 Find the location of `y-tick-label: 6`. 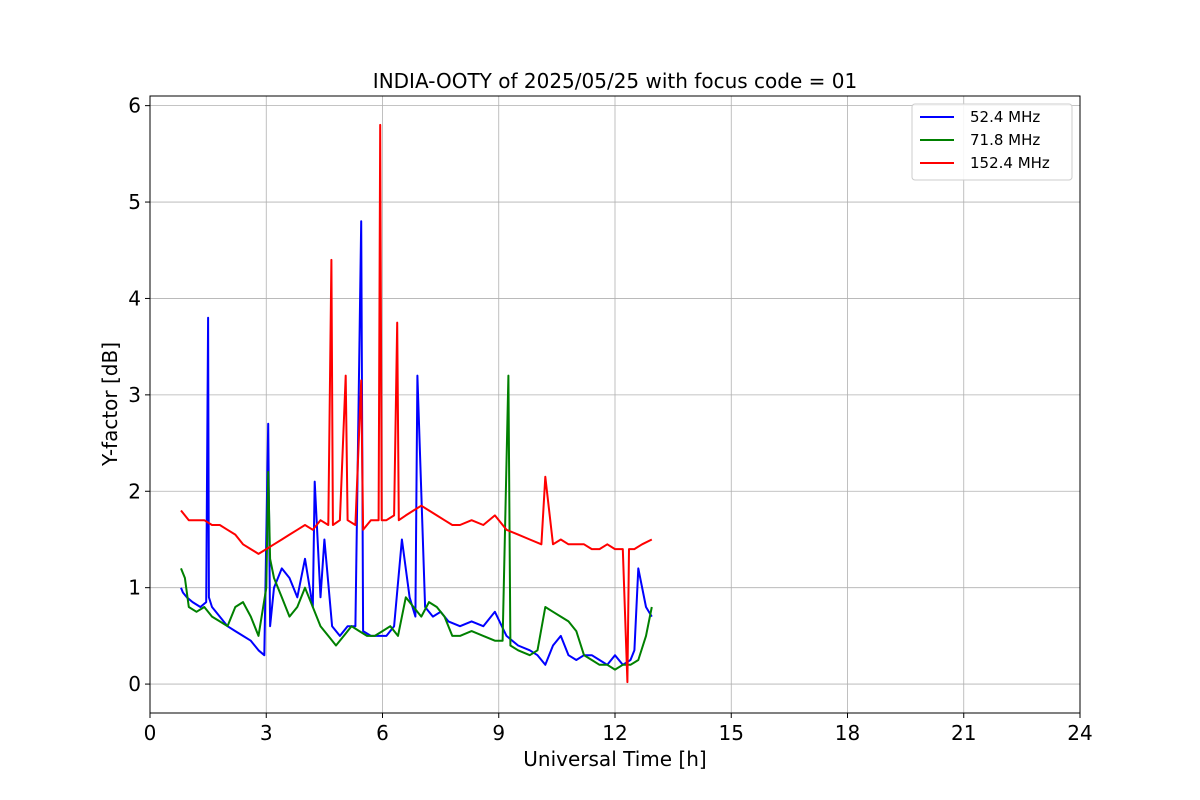

y-tick-label: 6 is located at coordinates (134, 106).